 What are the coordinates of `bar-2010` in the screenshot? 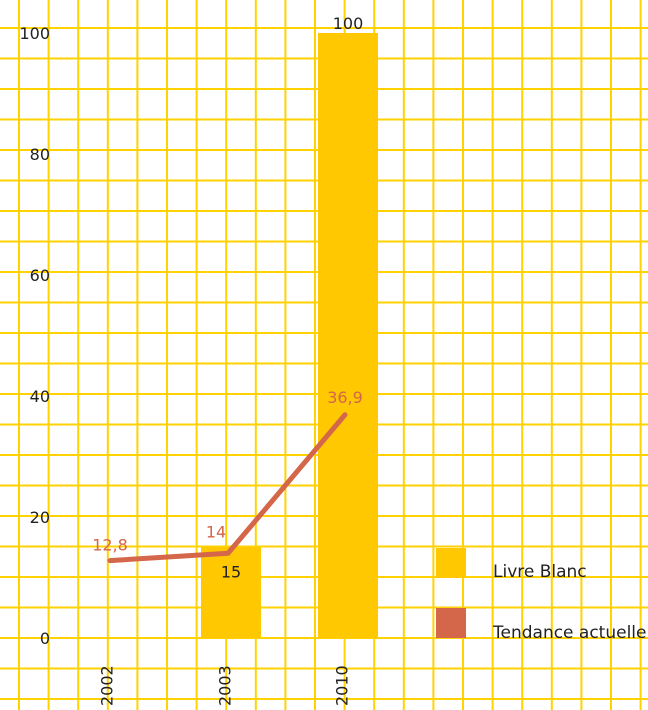 It's located at (348, 335).